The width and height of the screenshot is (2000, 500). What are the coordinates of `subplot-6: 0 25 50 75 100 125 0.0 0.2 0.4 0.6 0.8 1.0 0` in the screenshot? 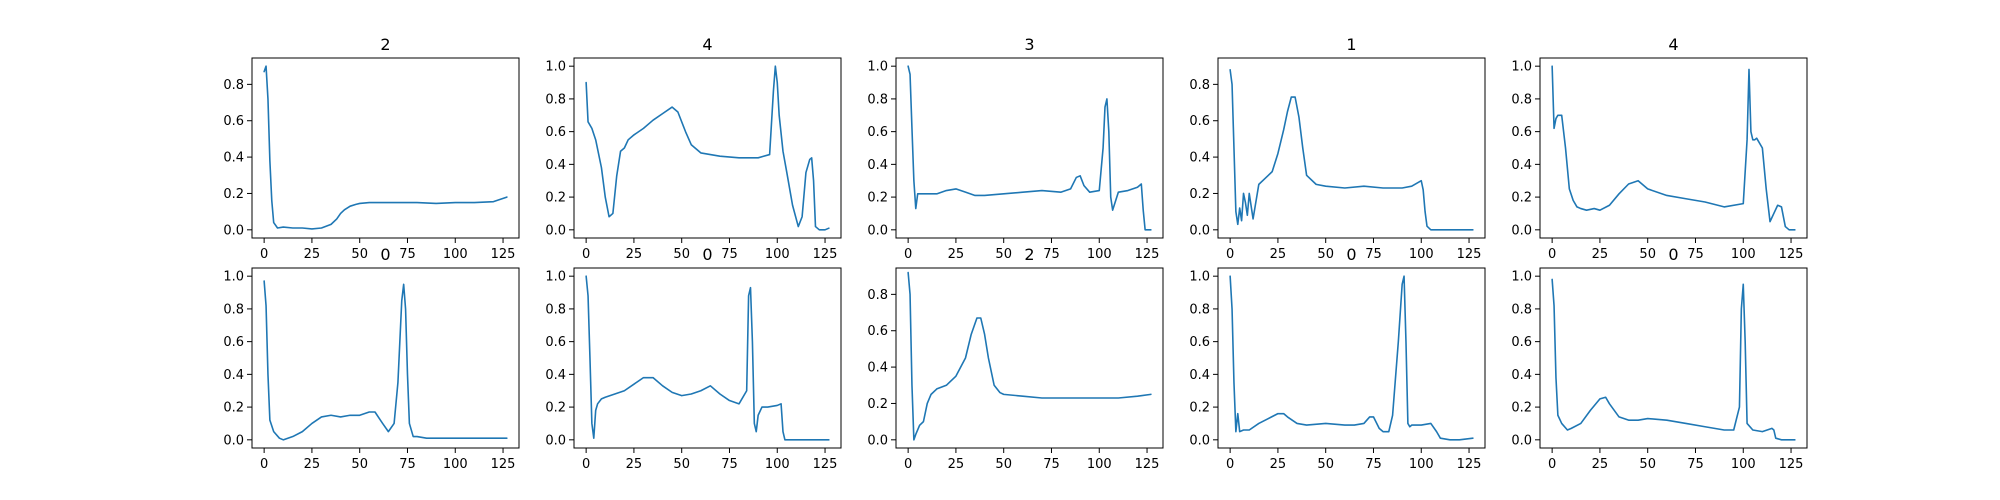 It's located at (371, 358).